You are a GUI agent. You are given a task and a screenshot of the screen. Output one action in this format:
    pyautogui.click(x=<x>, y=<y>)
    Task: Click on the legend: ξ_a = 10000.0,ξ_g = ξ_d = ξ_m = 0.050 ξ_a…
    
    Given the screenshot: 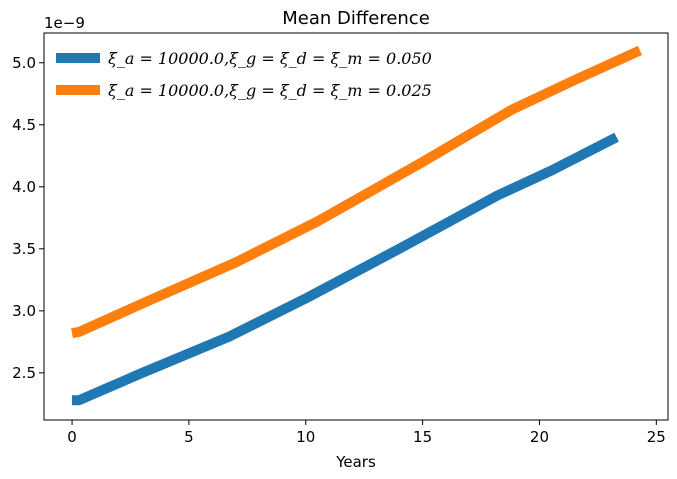 What is the action you would take?
    pyautogui.click(x=244, y=74)
    